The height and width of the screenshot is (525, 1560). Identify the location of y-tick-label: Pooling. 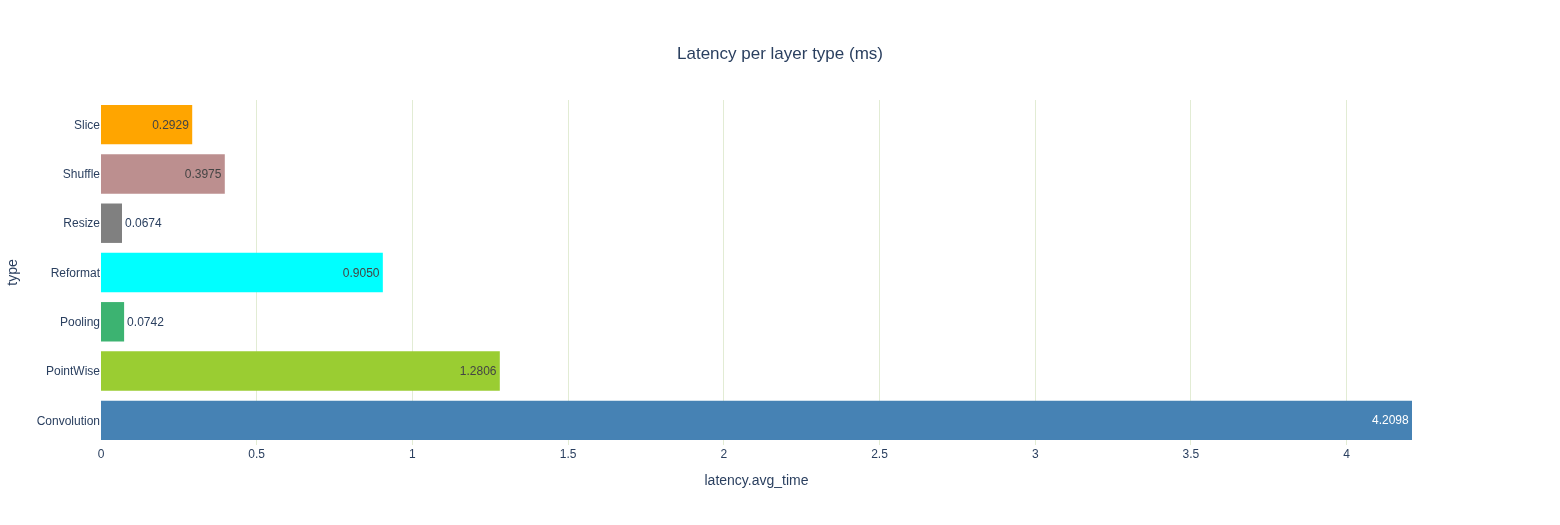
(79, 321).